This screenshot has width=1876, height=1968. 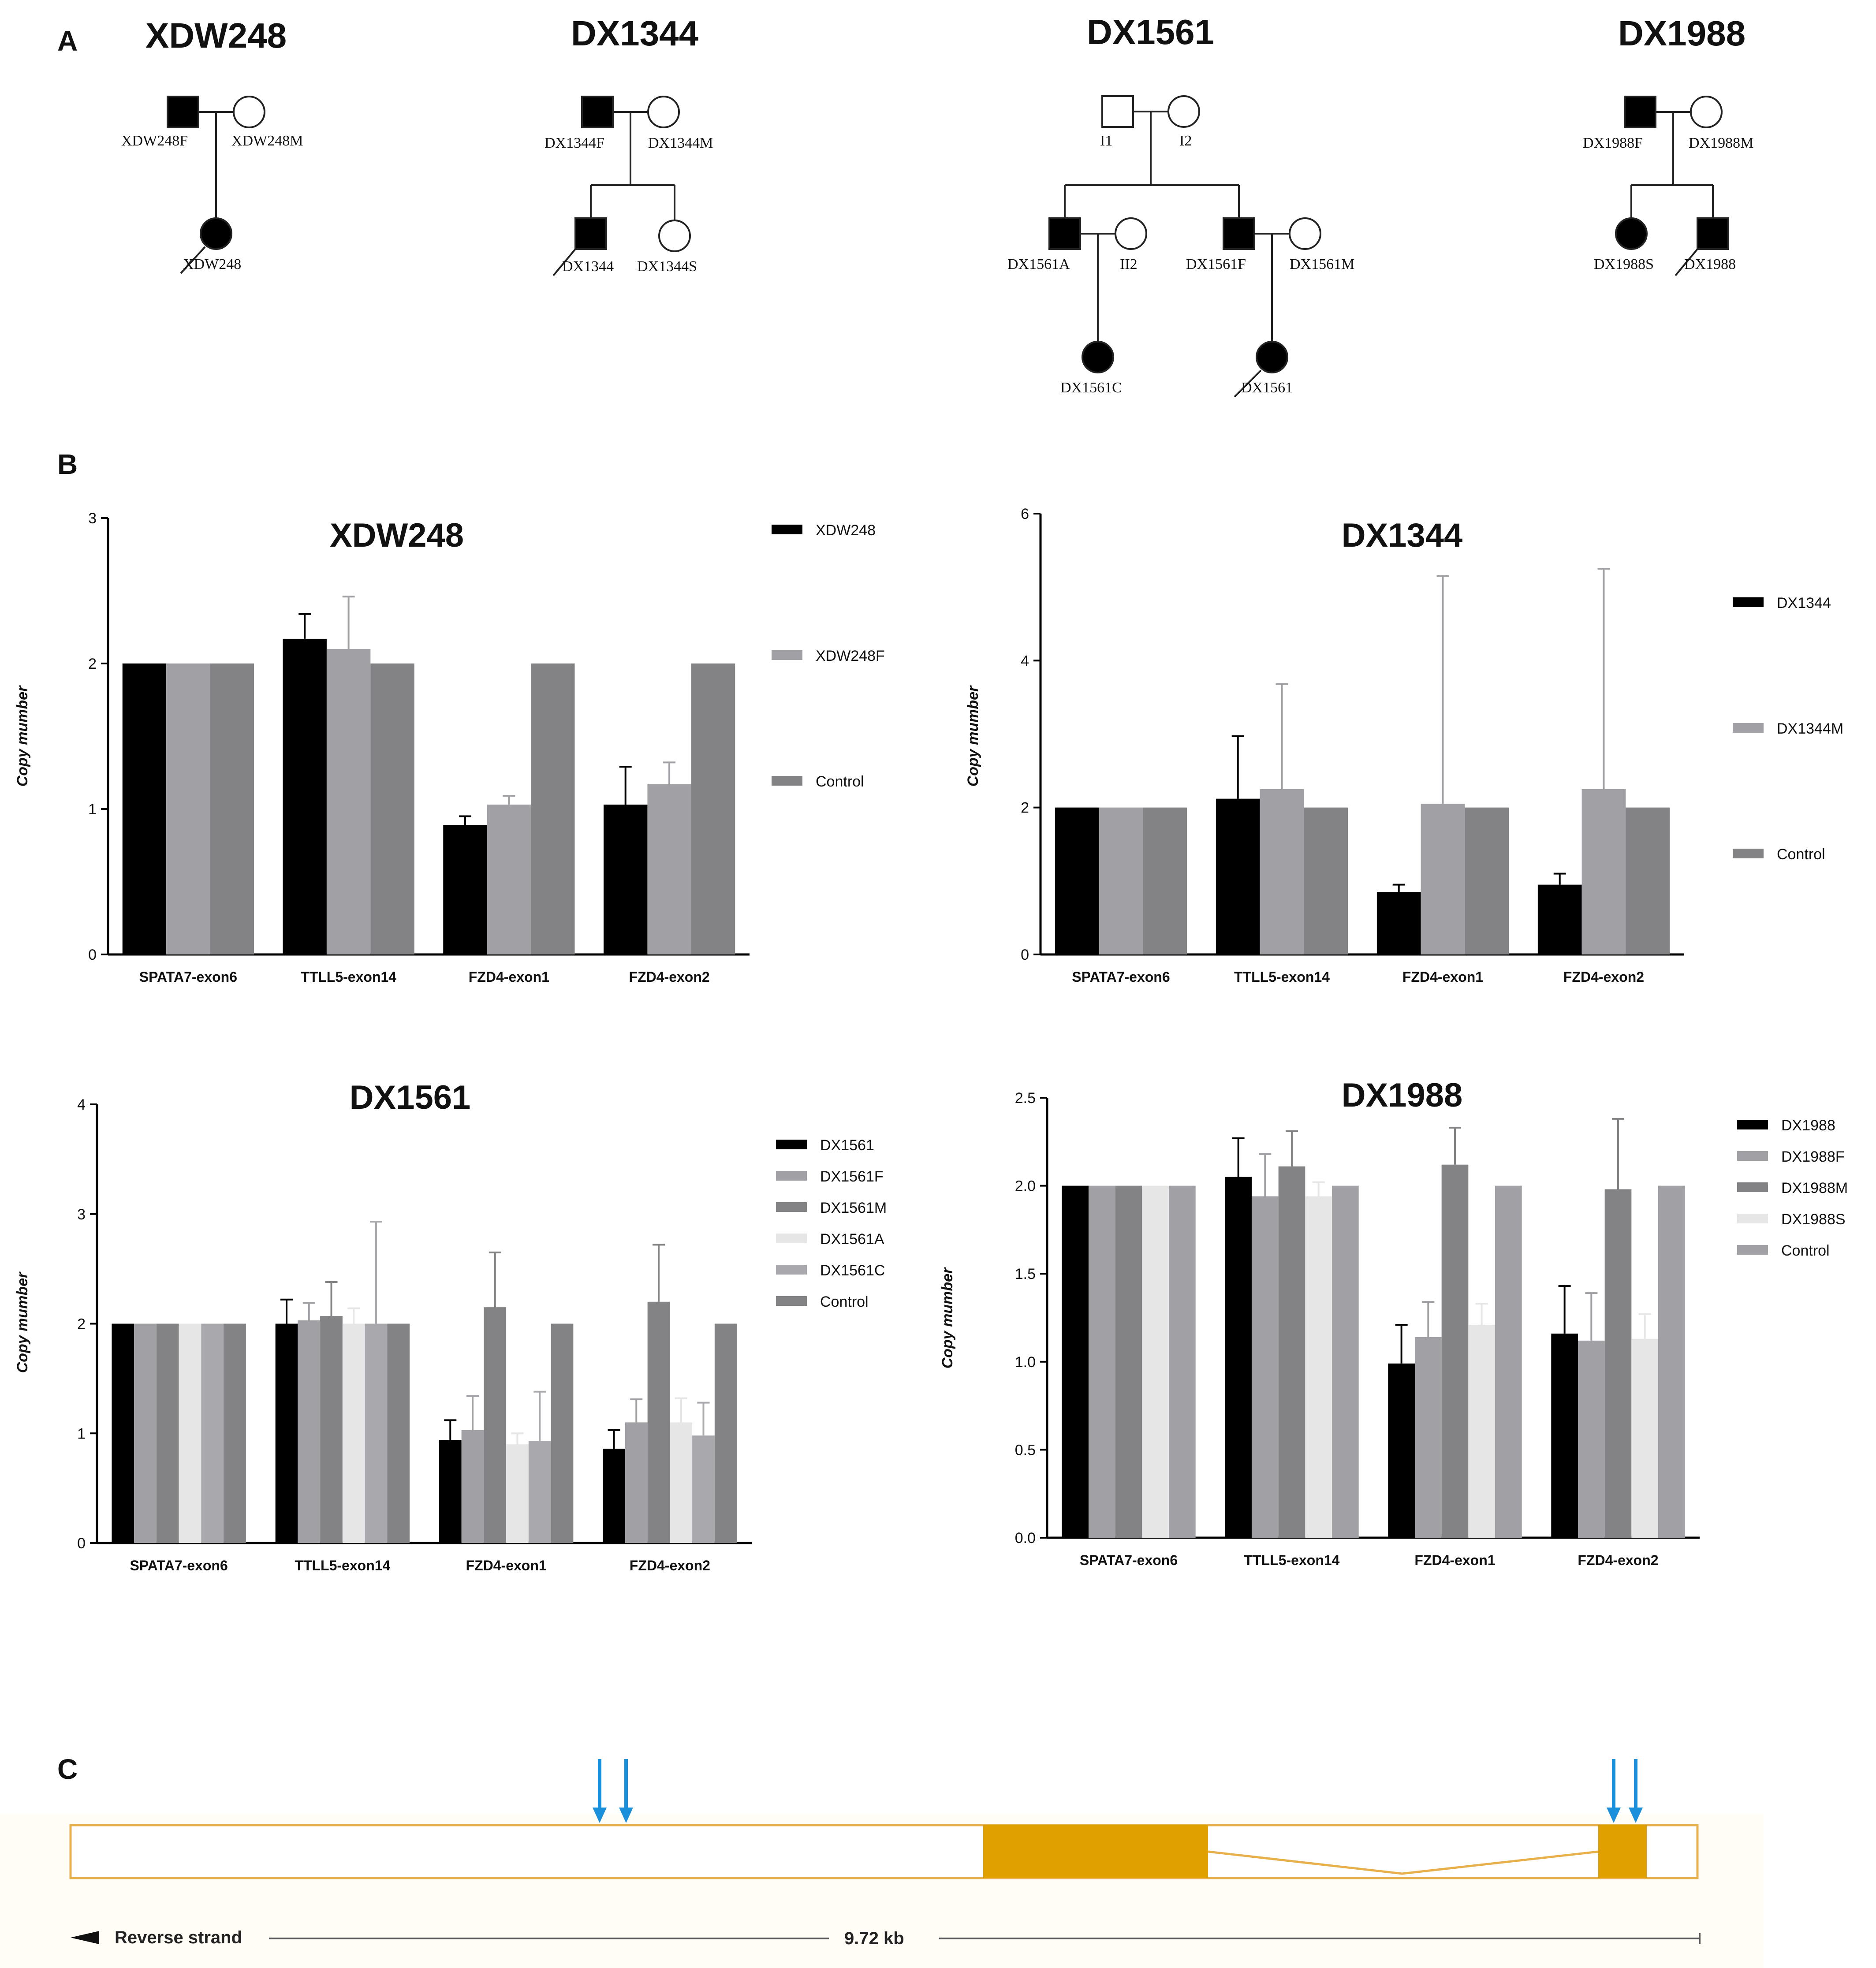 I want to click on member-label: DX1561F, so click(x=1216, y=264).